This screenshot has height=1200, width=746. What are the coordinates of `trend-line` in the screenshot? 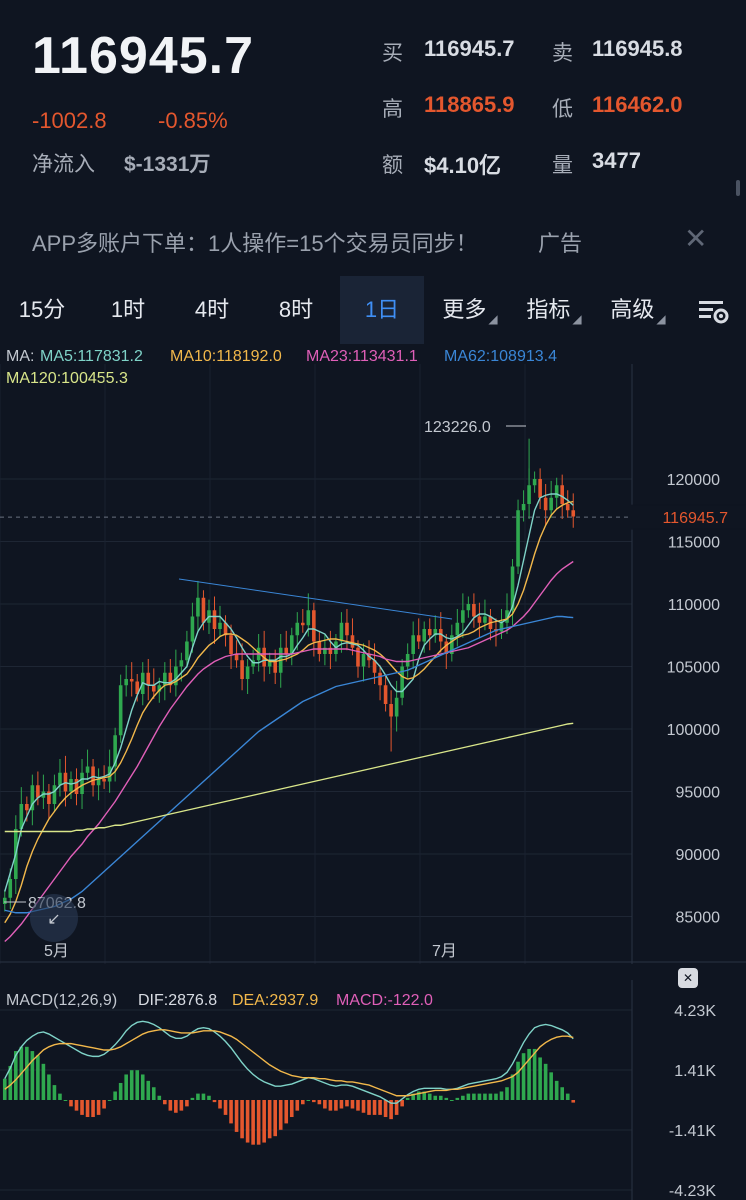 It's located at (315, 599).